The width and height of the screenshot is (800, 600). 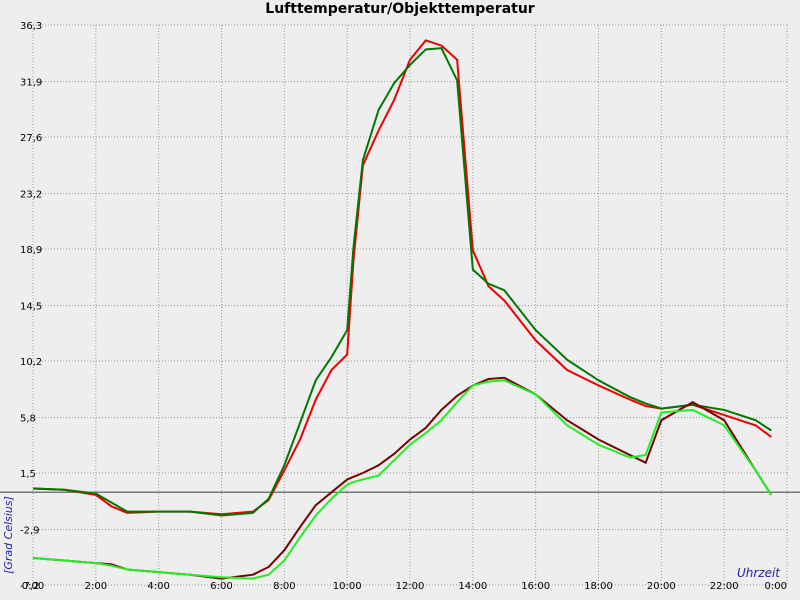 I want to click on y-tick-label: 10,2, so click(x=31, y=362).